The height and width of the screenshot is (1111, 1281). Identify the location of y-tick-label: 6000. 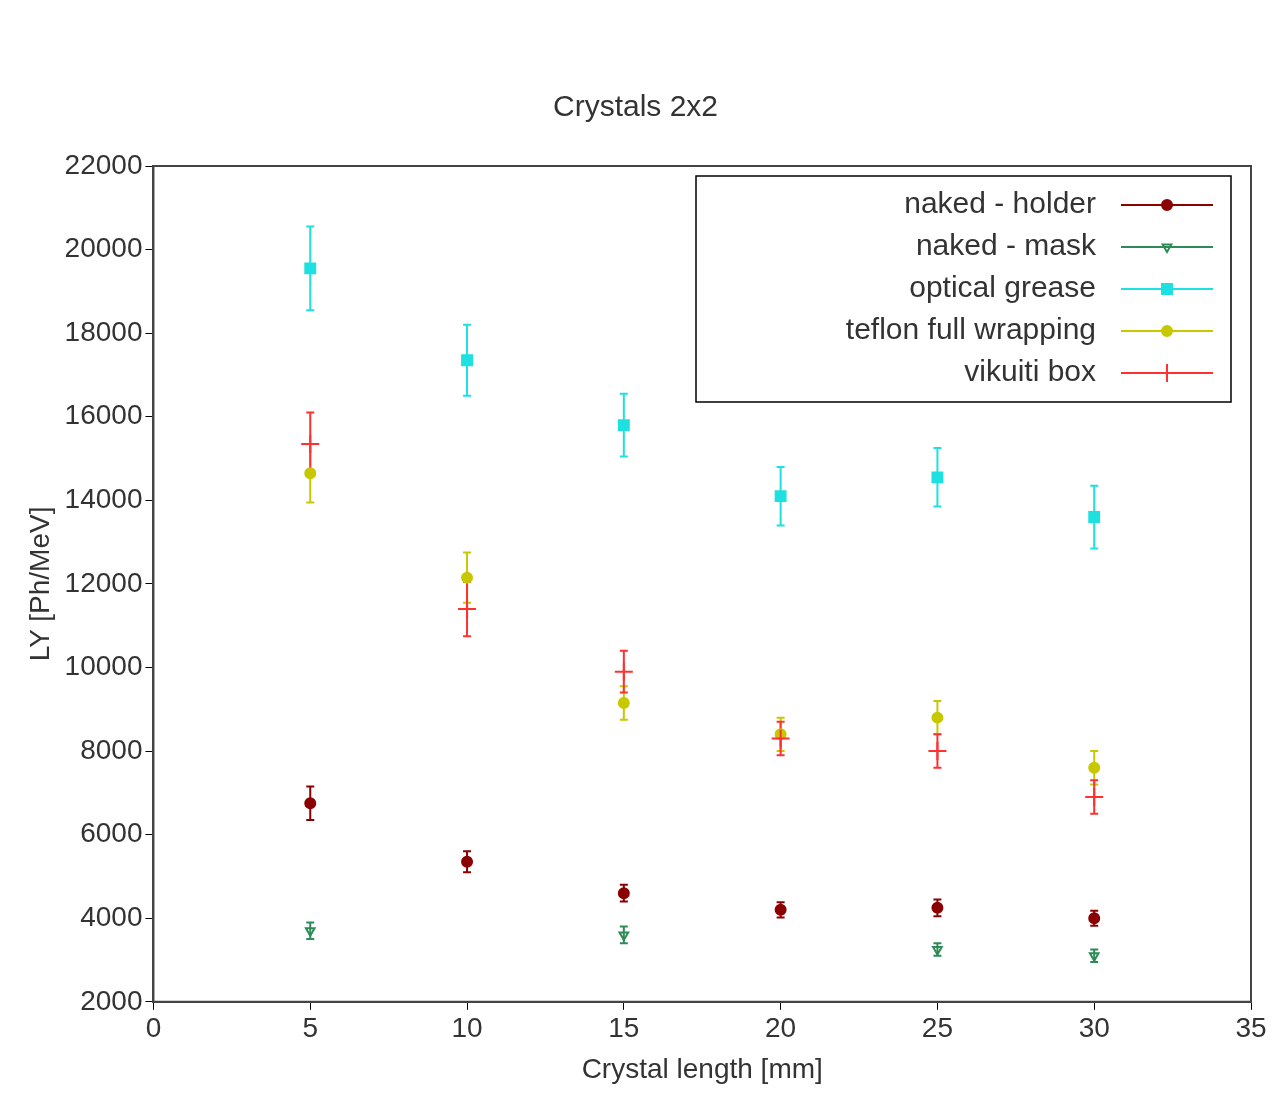
(111, 833).